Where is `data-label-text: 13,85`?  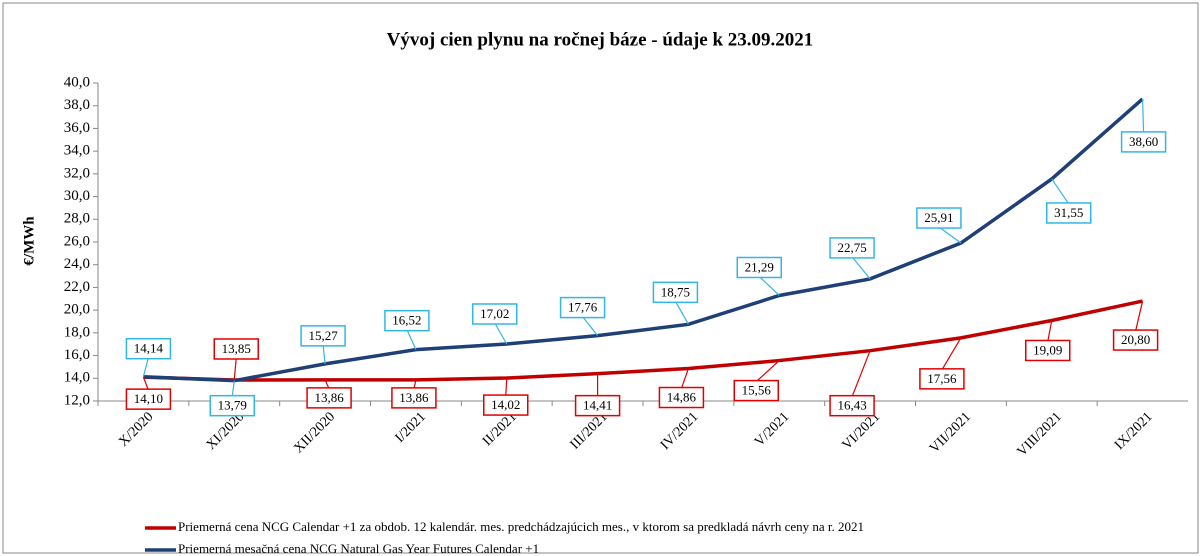
data-label-text: 13,85 is located at coordinates (236, 348).